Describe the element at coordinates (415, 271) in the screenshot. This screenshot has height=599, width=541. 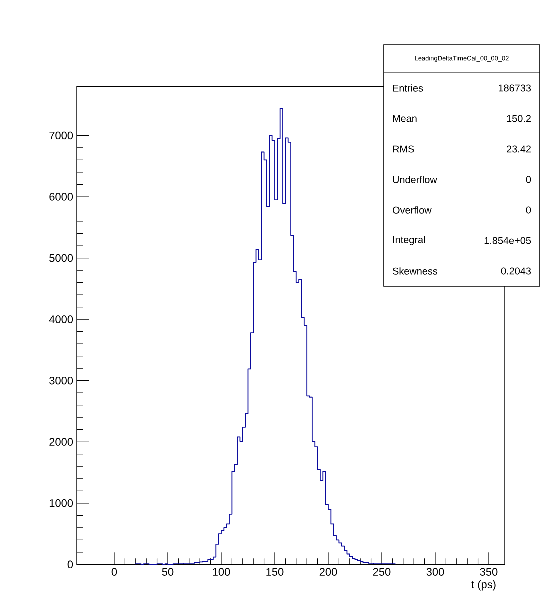
I see `annotation: Skewness` at that location.